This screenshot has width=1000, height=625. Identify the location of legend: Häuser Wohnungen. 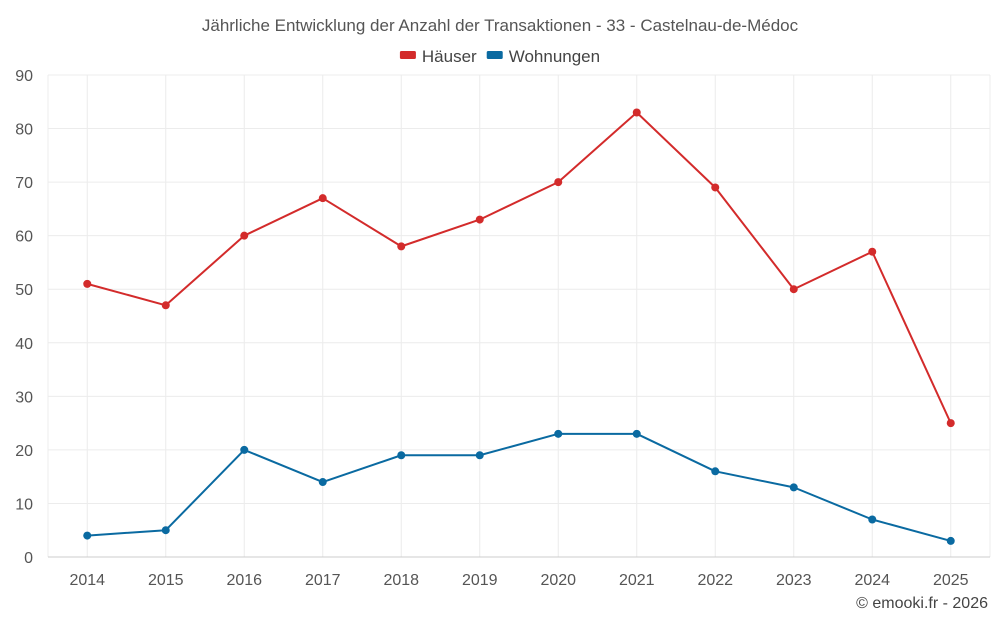
(499, 56).